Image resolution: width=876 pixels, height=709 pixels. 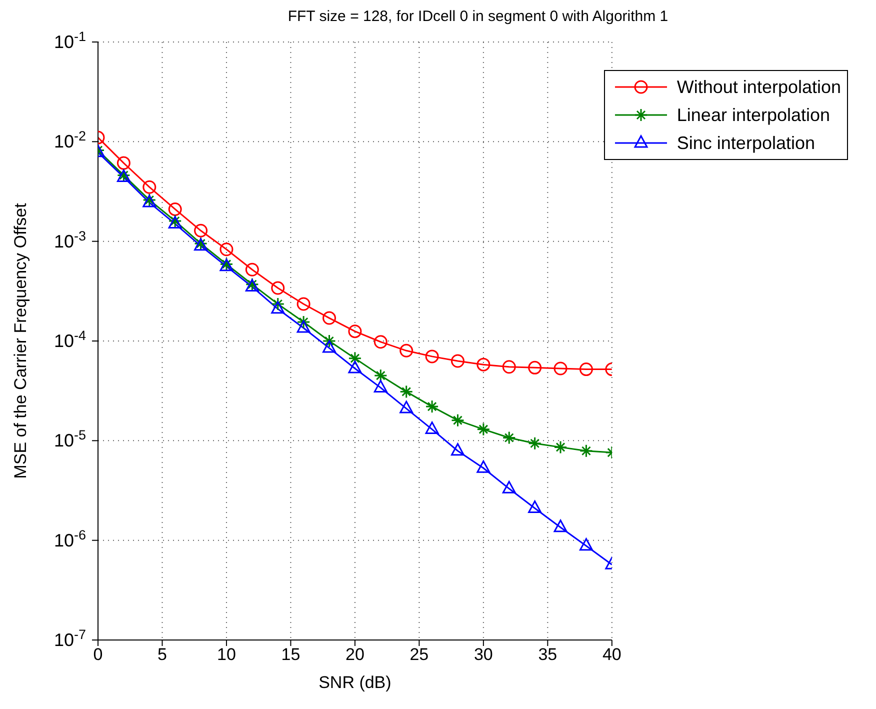 What do you see at coordinates (478, 17) in the screenshot?
I see `chart-title: FFT size = 128, for IDcell 0 in segment 0 with Algorithm 1` at bounding box center [478, 17].